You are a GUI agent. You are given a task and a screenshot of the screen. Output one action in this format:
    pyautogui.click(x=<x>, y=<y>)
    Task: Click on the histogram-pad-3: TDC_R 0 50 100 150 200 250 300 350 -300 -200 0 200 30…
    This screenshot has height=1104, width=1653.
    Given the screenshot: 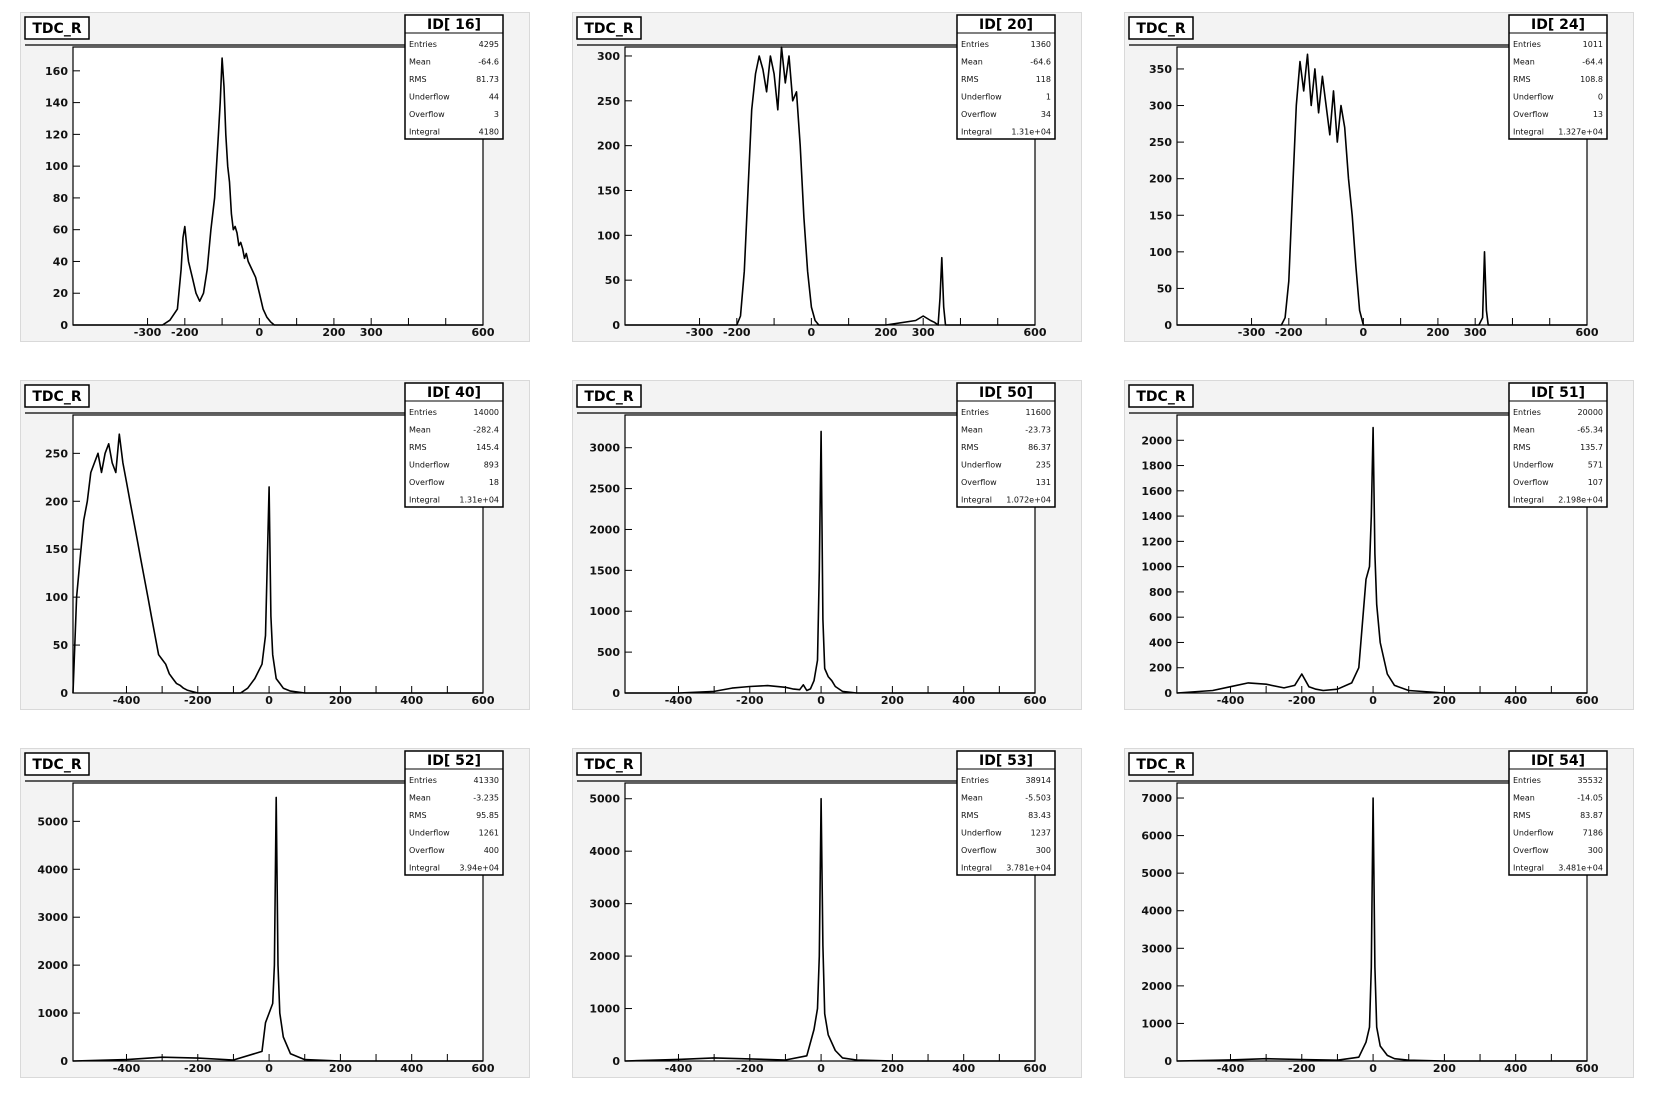 What is the action you would take?
    pyautogui.click(x=1379, y=177)
    